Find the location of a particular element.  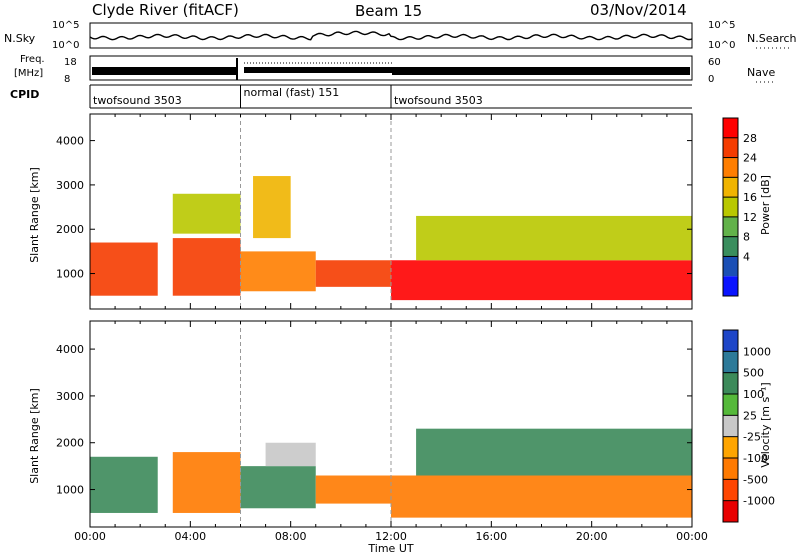

power-colorbar-tick-label: 28 is located at coordinates (750, 138).